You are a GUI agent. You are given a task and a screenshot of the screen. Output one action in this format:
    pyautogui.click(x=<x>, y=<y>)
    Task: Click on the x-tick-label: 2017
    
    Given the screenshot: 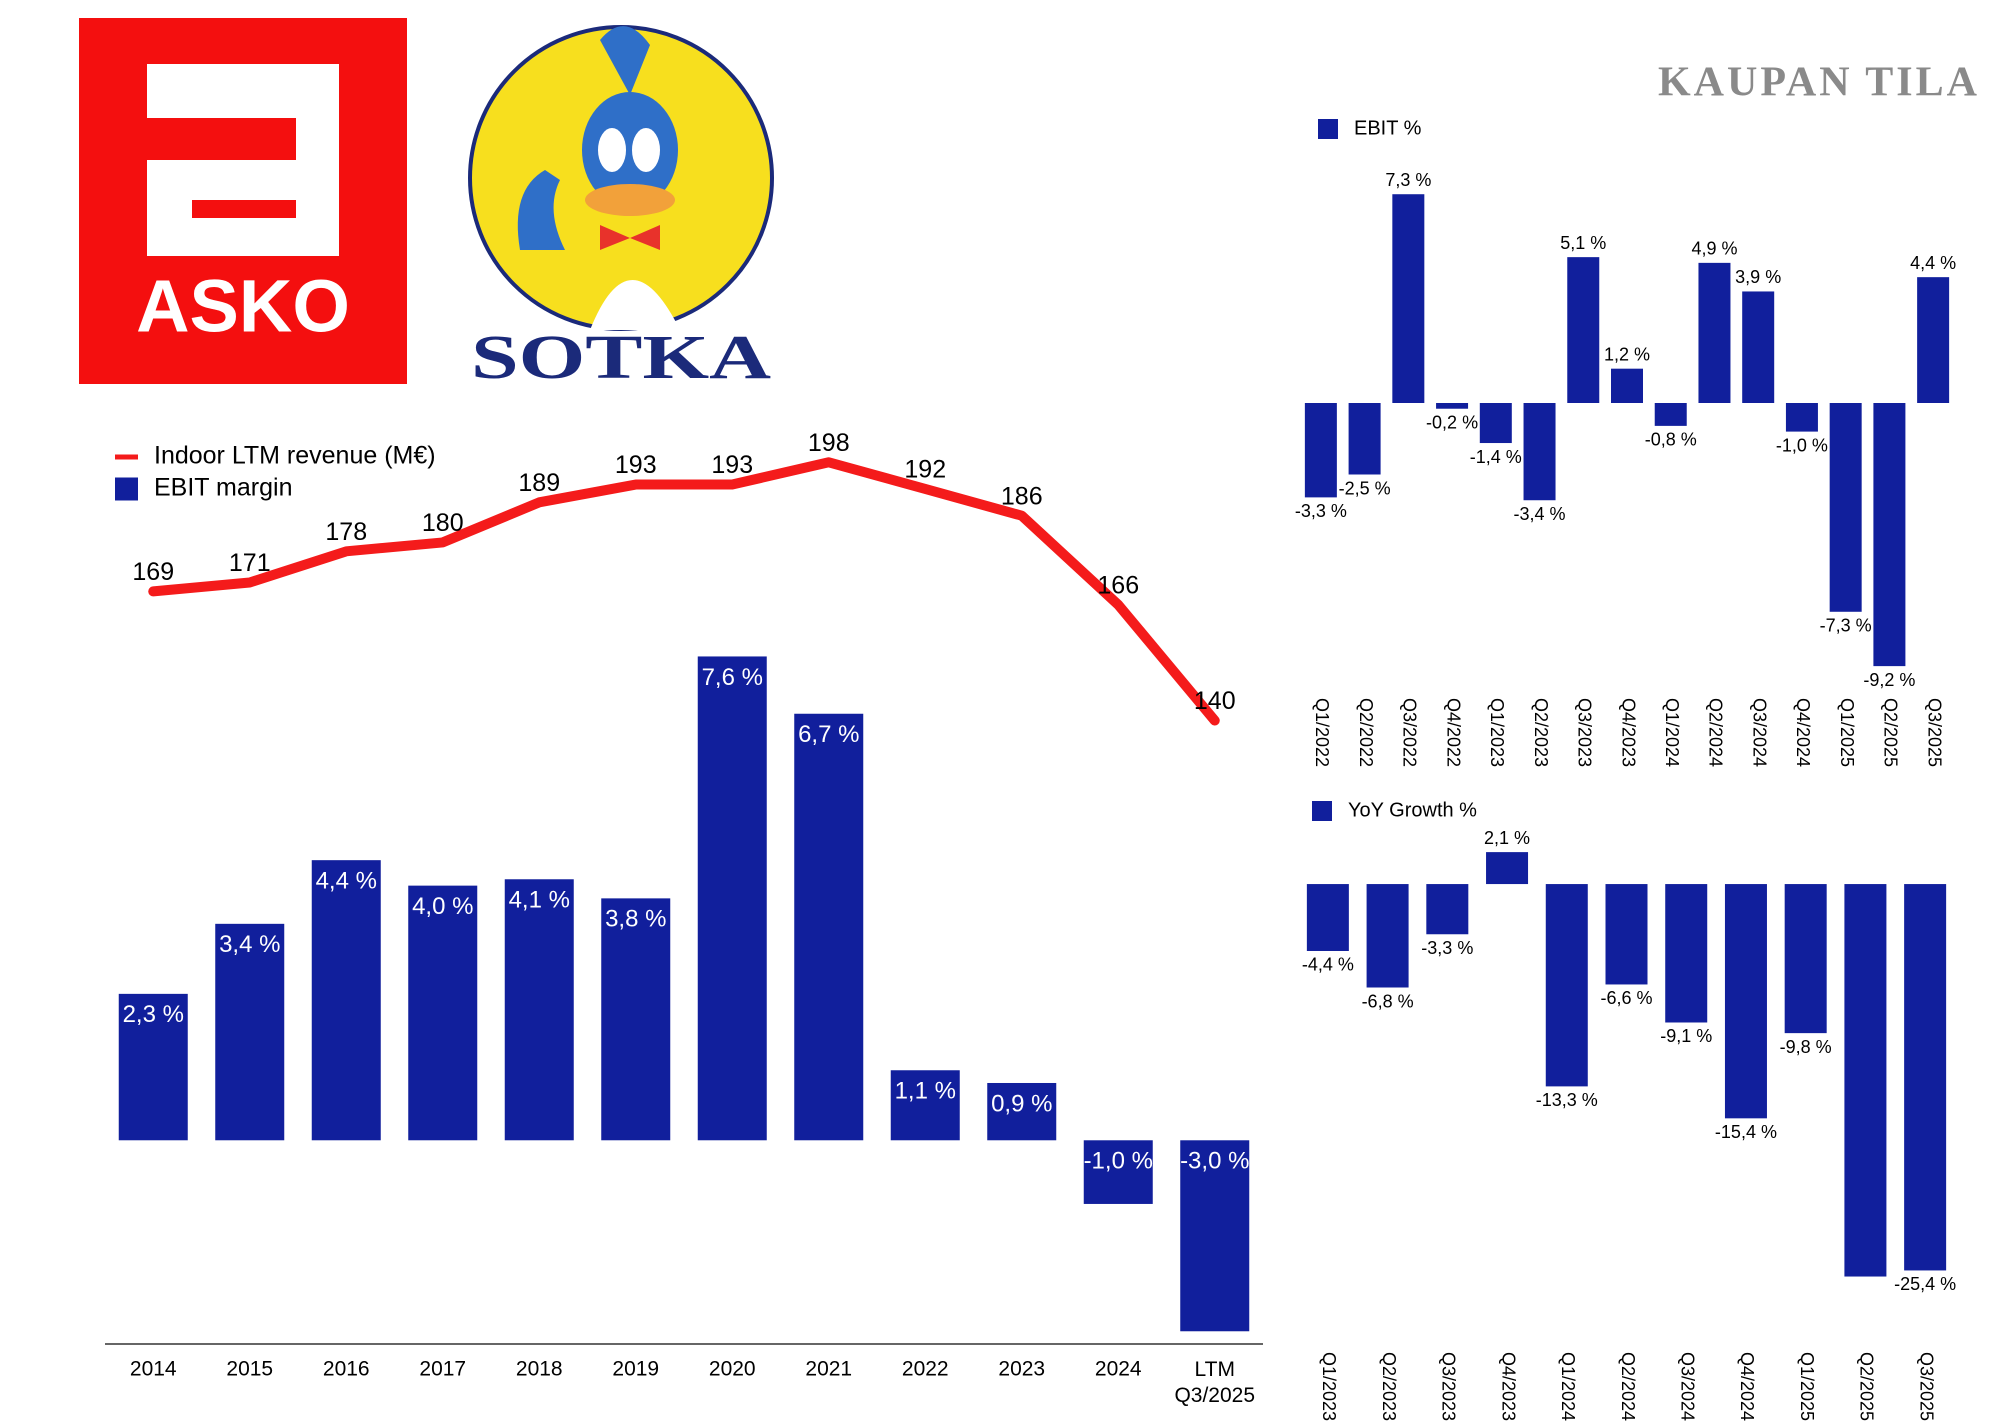 What is the action you would take?
    pyautogui.click(x=442, y=1369)
    